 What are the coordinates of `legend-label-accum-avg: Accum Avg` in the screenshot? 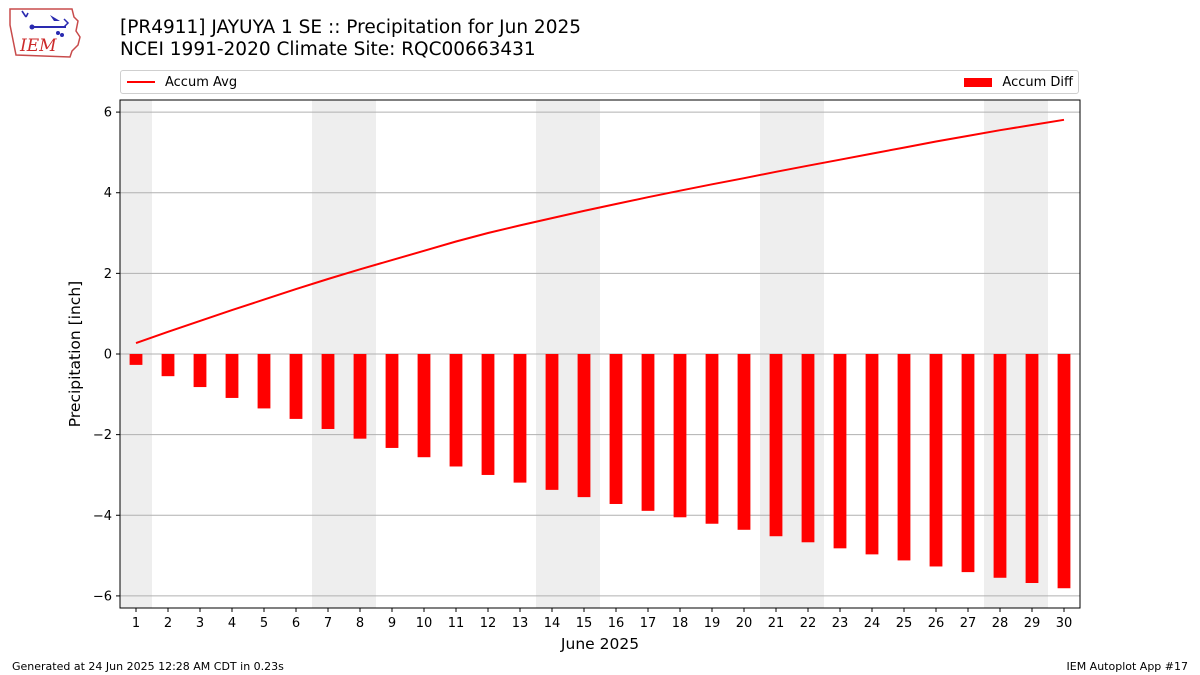 It's located at (201, 82).